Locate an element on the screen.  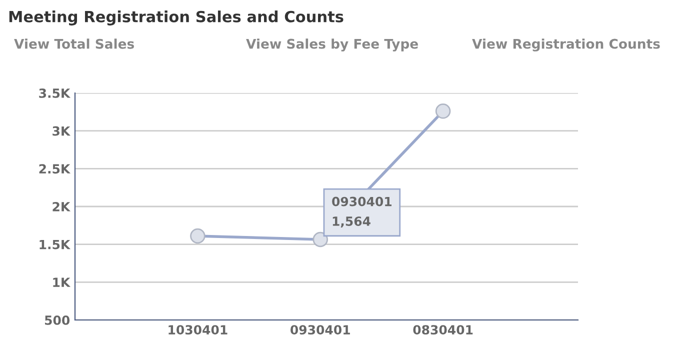
text: View Total Sales is located at coordinates (74, 43).